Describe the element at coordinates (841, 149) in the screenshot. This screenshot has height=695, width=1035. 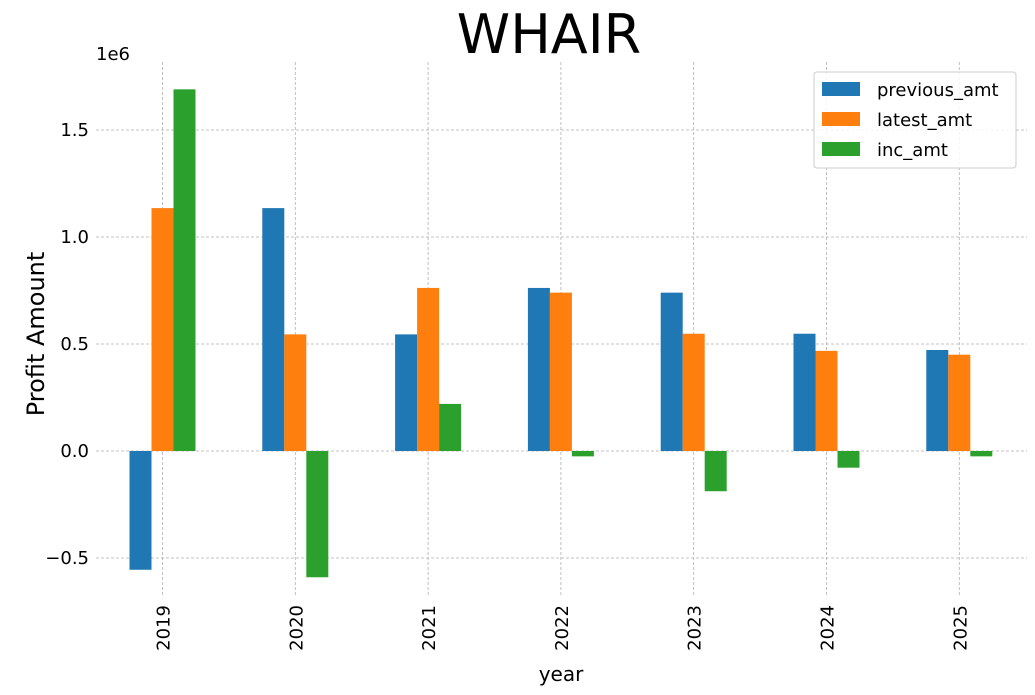
I see `legend-swatch-inc-amt` at that location.